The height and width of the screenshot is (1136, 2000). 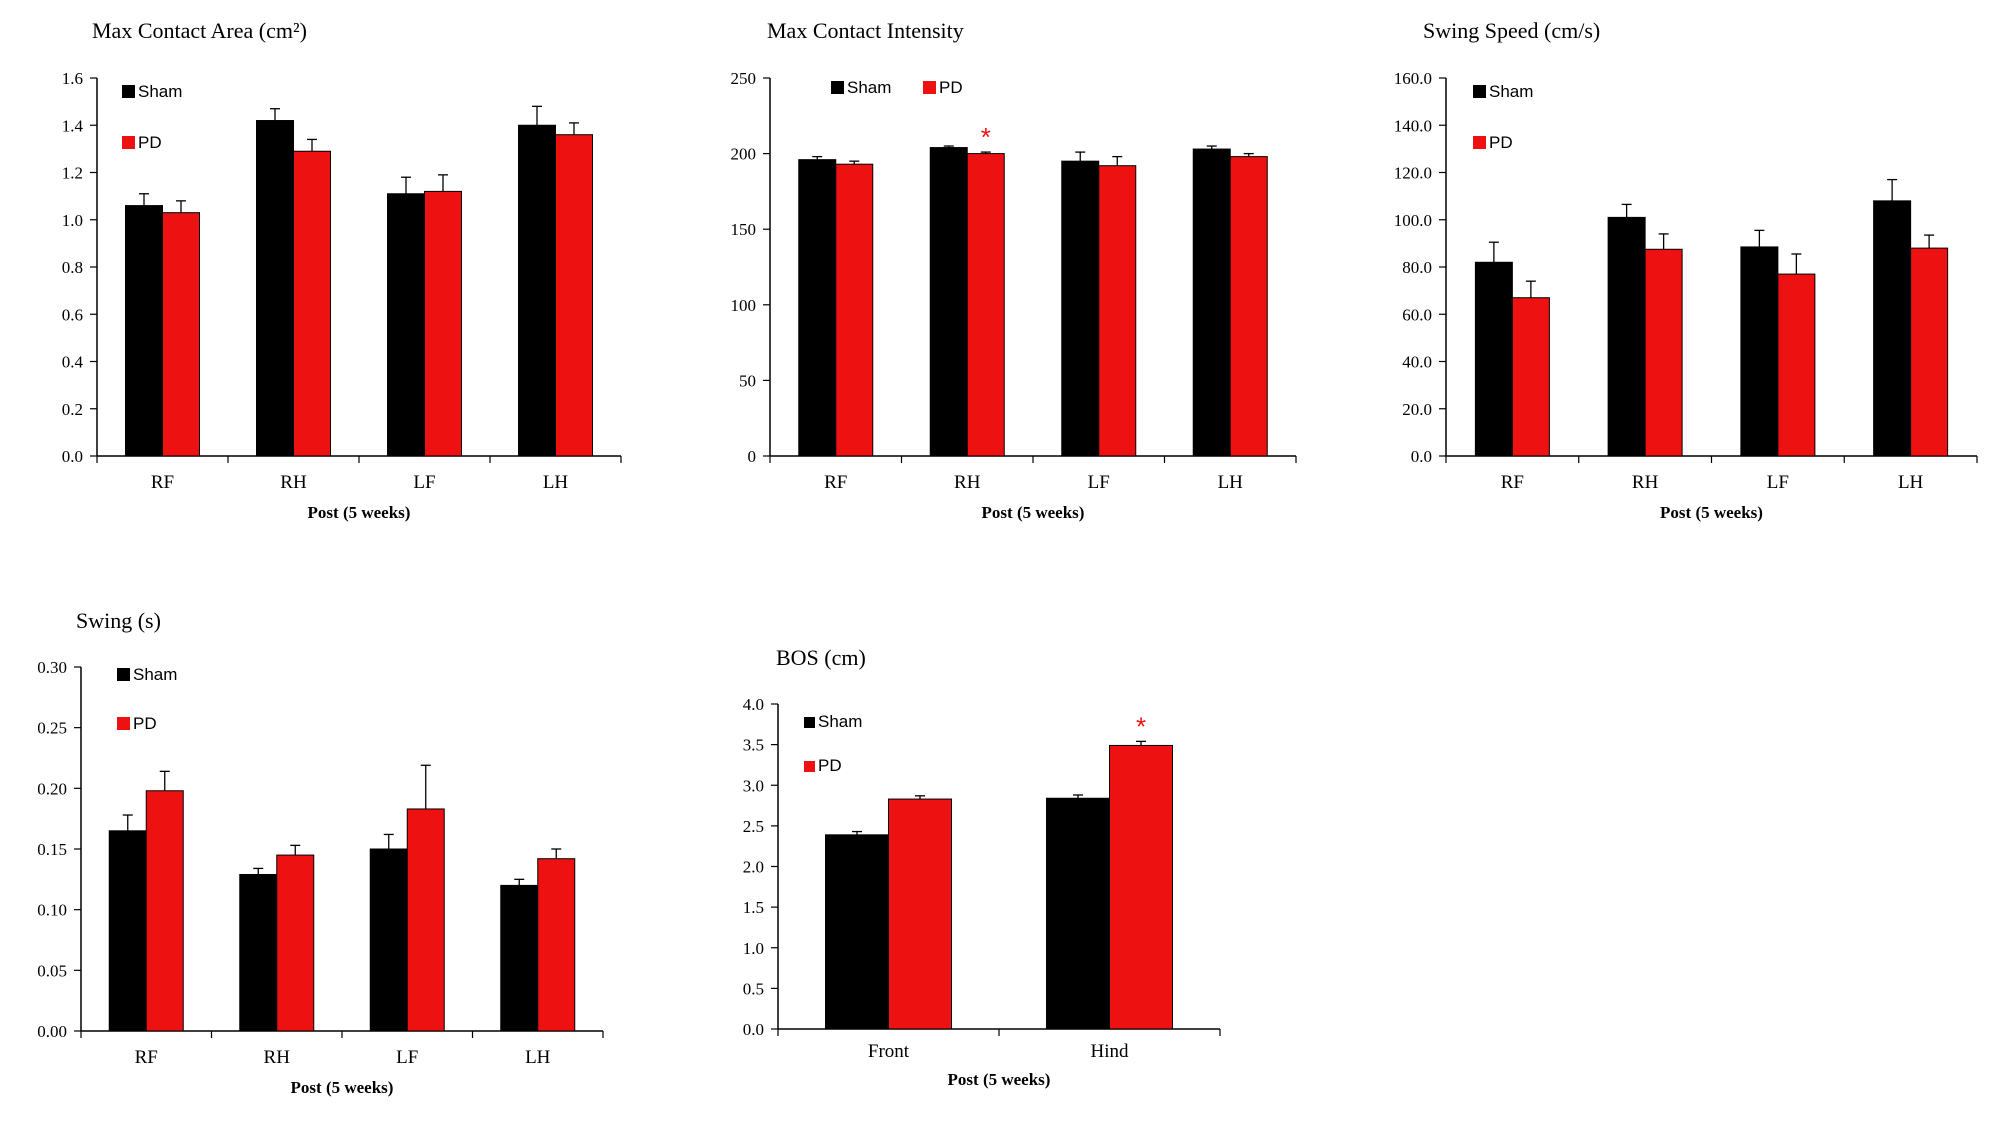 What do you see at coordinates (72, 314) in the screenshot?
I see `y-tick-label: 0.6` at bounding box center [72, 314].